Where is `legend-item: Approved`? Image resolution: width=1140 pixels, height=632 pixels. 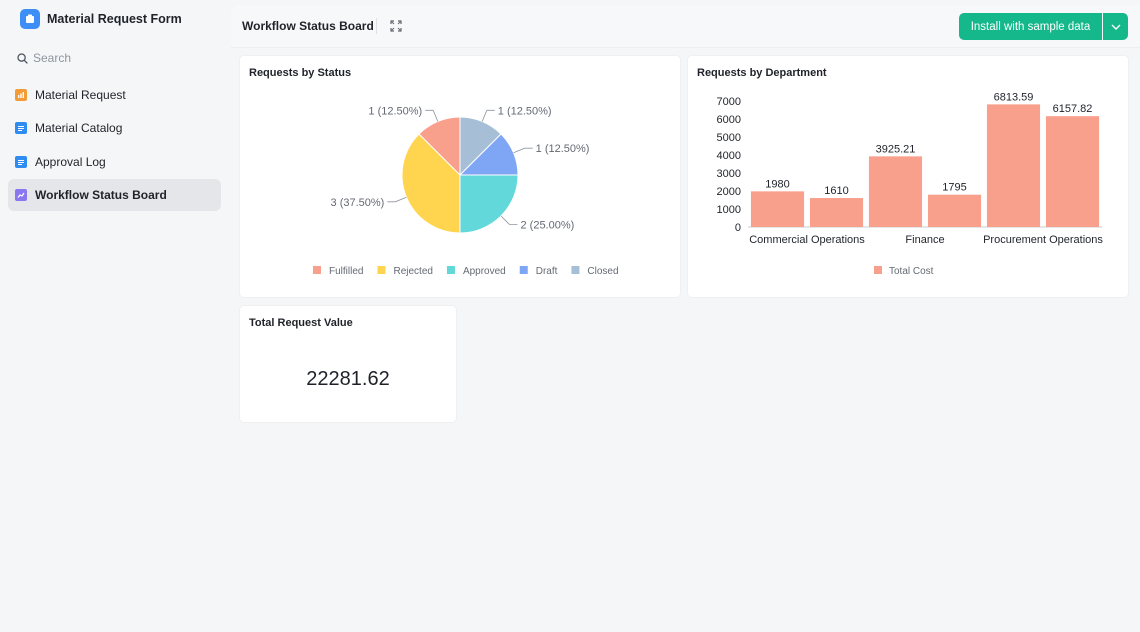 legend-item: Approved is located at coordinates (484, 271).